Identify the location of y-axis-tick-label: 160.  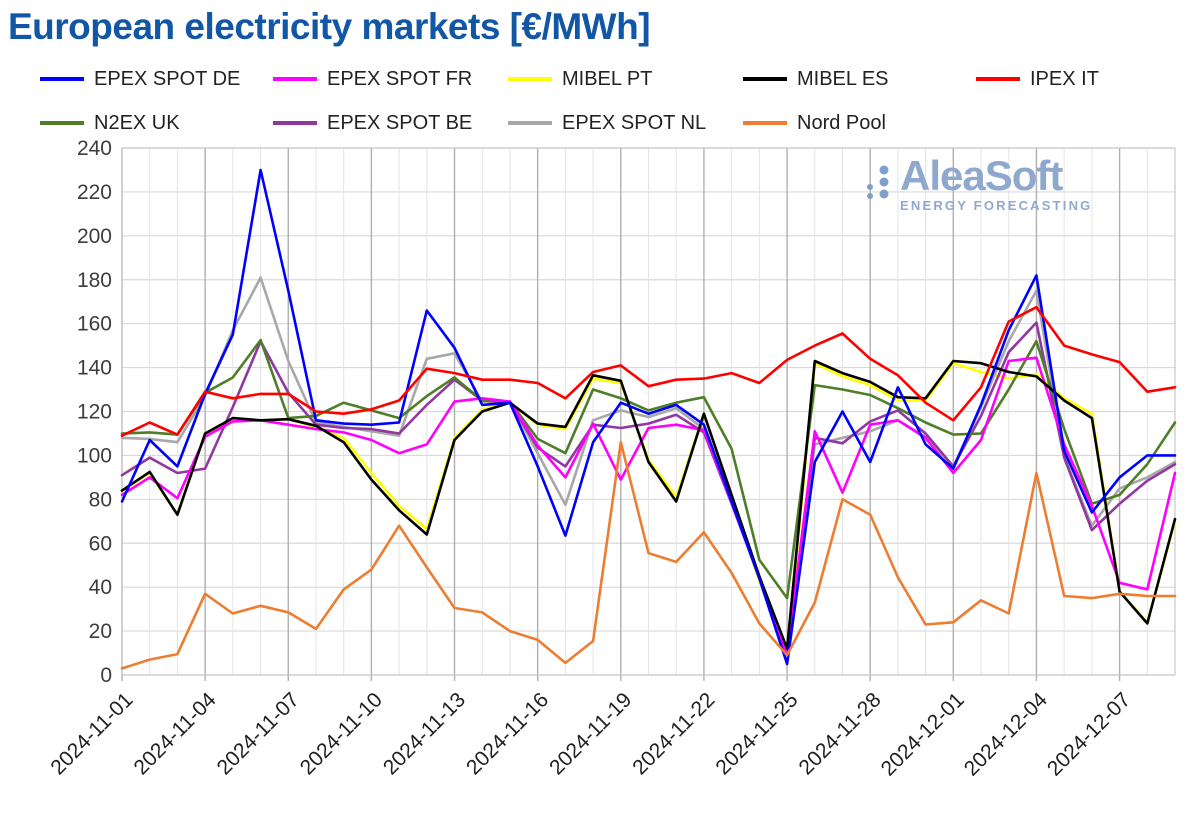
(94, 324).